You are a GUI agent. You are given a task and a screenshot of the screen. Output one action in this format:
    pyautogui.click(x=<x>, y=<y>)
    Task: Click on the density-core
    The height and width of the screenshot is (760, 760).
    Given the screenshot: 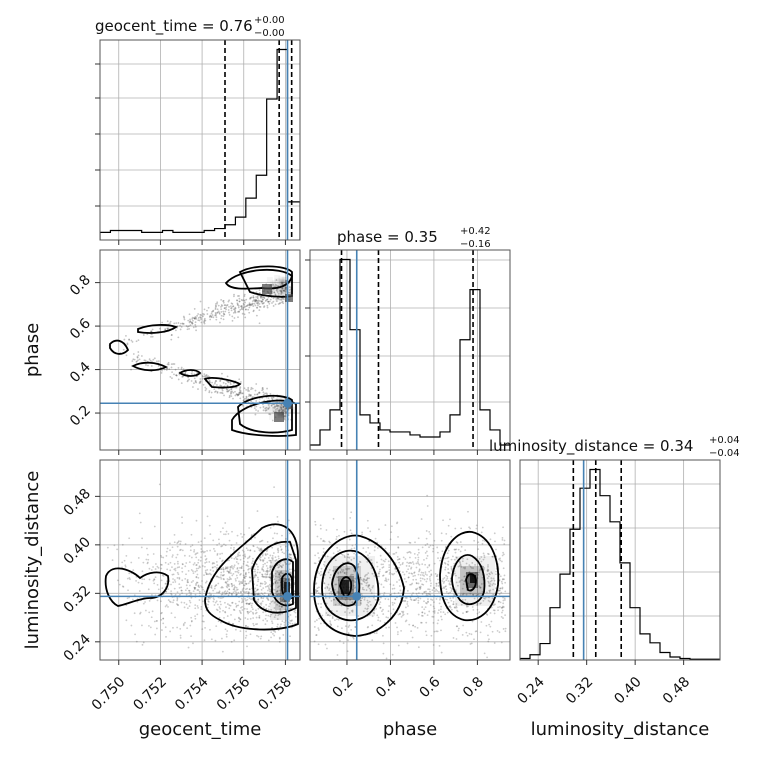 What is the action you would take?
    pyautogui.click(x=267, y=289)
    